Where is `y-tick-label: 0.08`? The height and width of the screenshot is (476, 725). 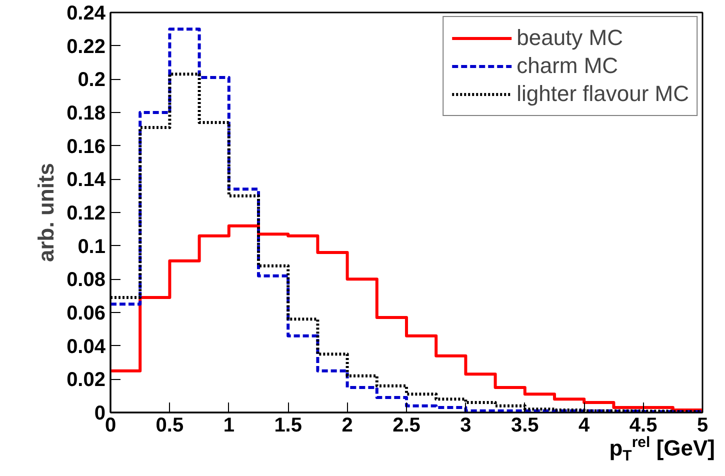 y-tick-label: 0.08 is located at coordinates (86, 280).